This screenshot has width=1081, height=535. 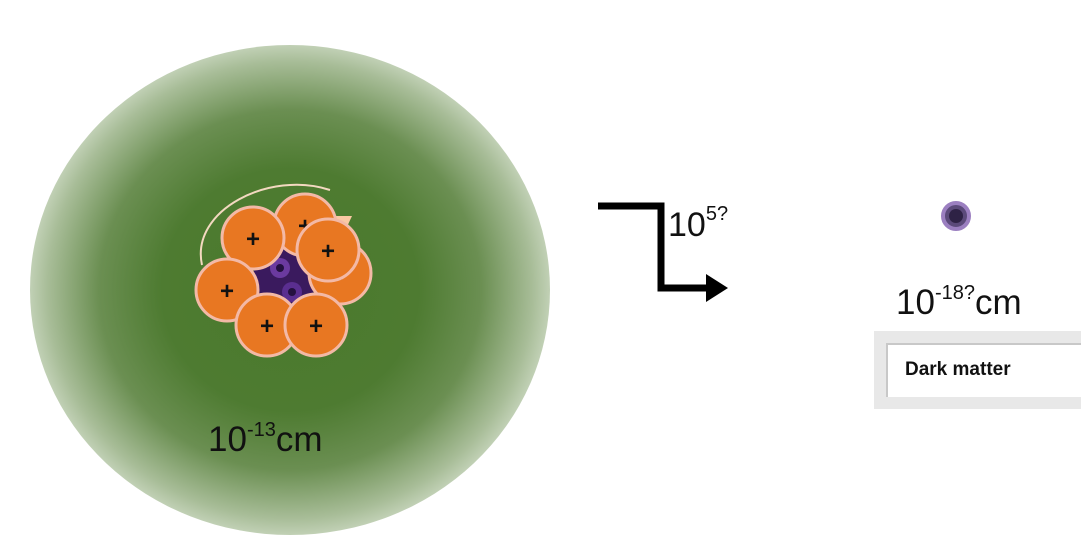 What do you see at coordinates (956, 216) in the screenshot?
I see `quark-dot` at bounding box center [956, 216].